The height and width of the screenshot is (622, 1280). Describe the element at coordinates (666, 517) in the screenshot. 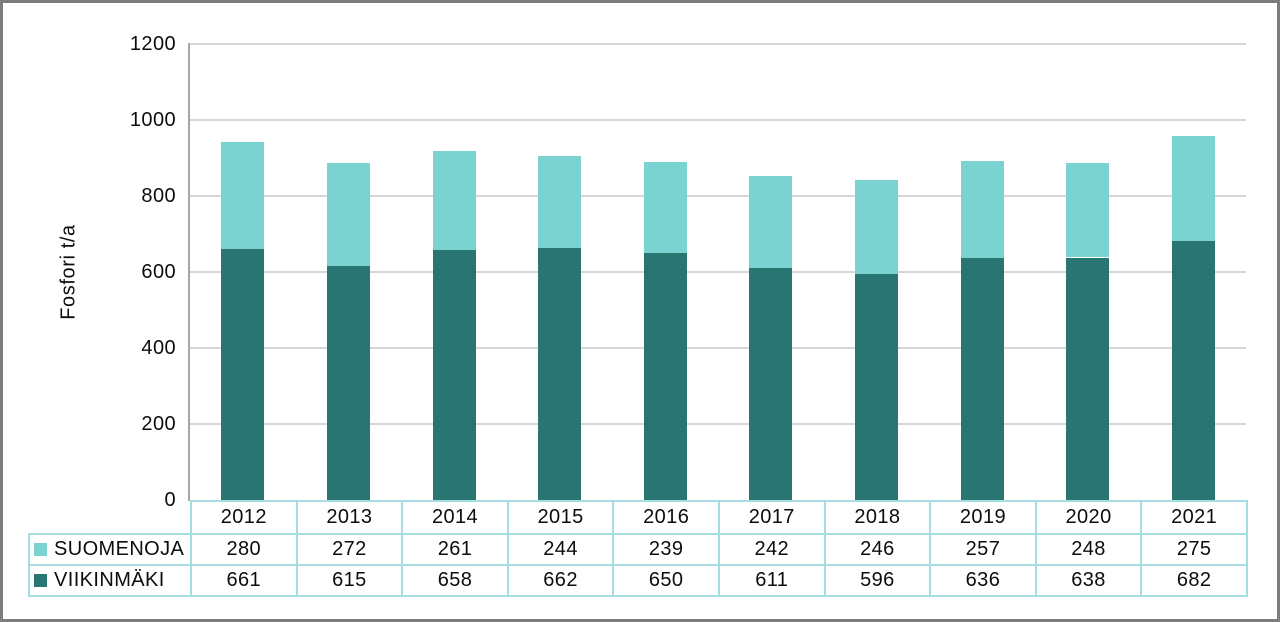

I see `year-header-cell: 2016` at that location.